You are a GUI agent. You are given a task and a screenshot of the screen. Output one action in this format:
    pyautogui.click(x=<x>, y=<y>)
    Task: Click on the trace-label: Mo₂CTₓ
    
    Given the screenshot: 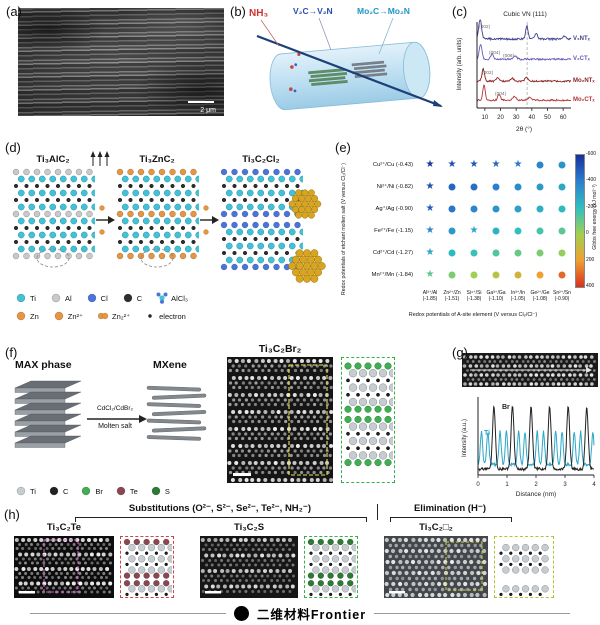 What is the action you would take?
    pyautogui.click(x=584, y=100)
    